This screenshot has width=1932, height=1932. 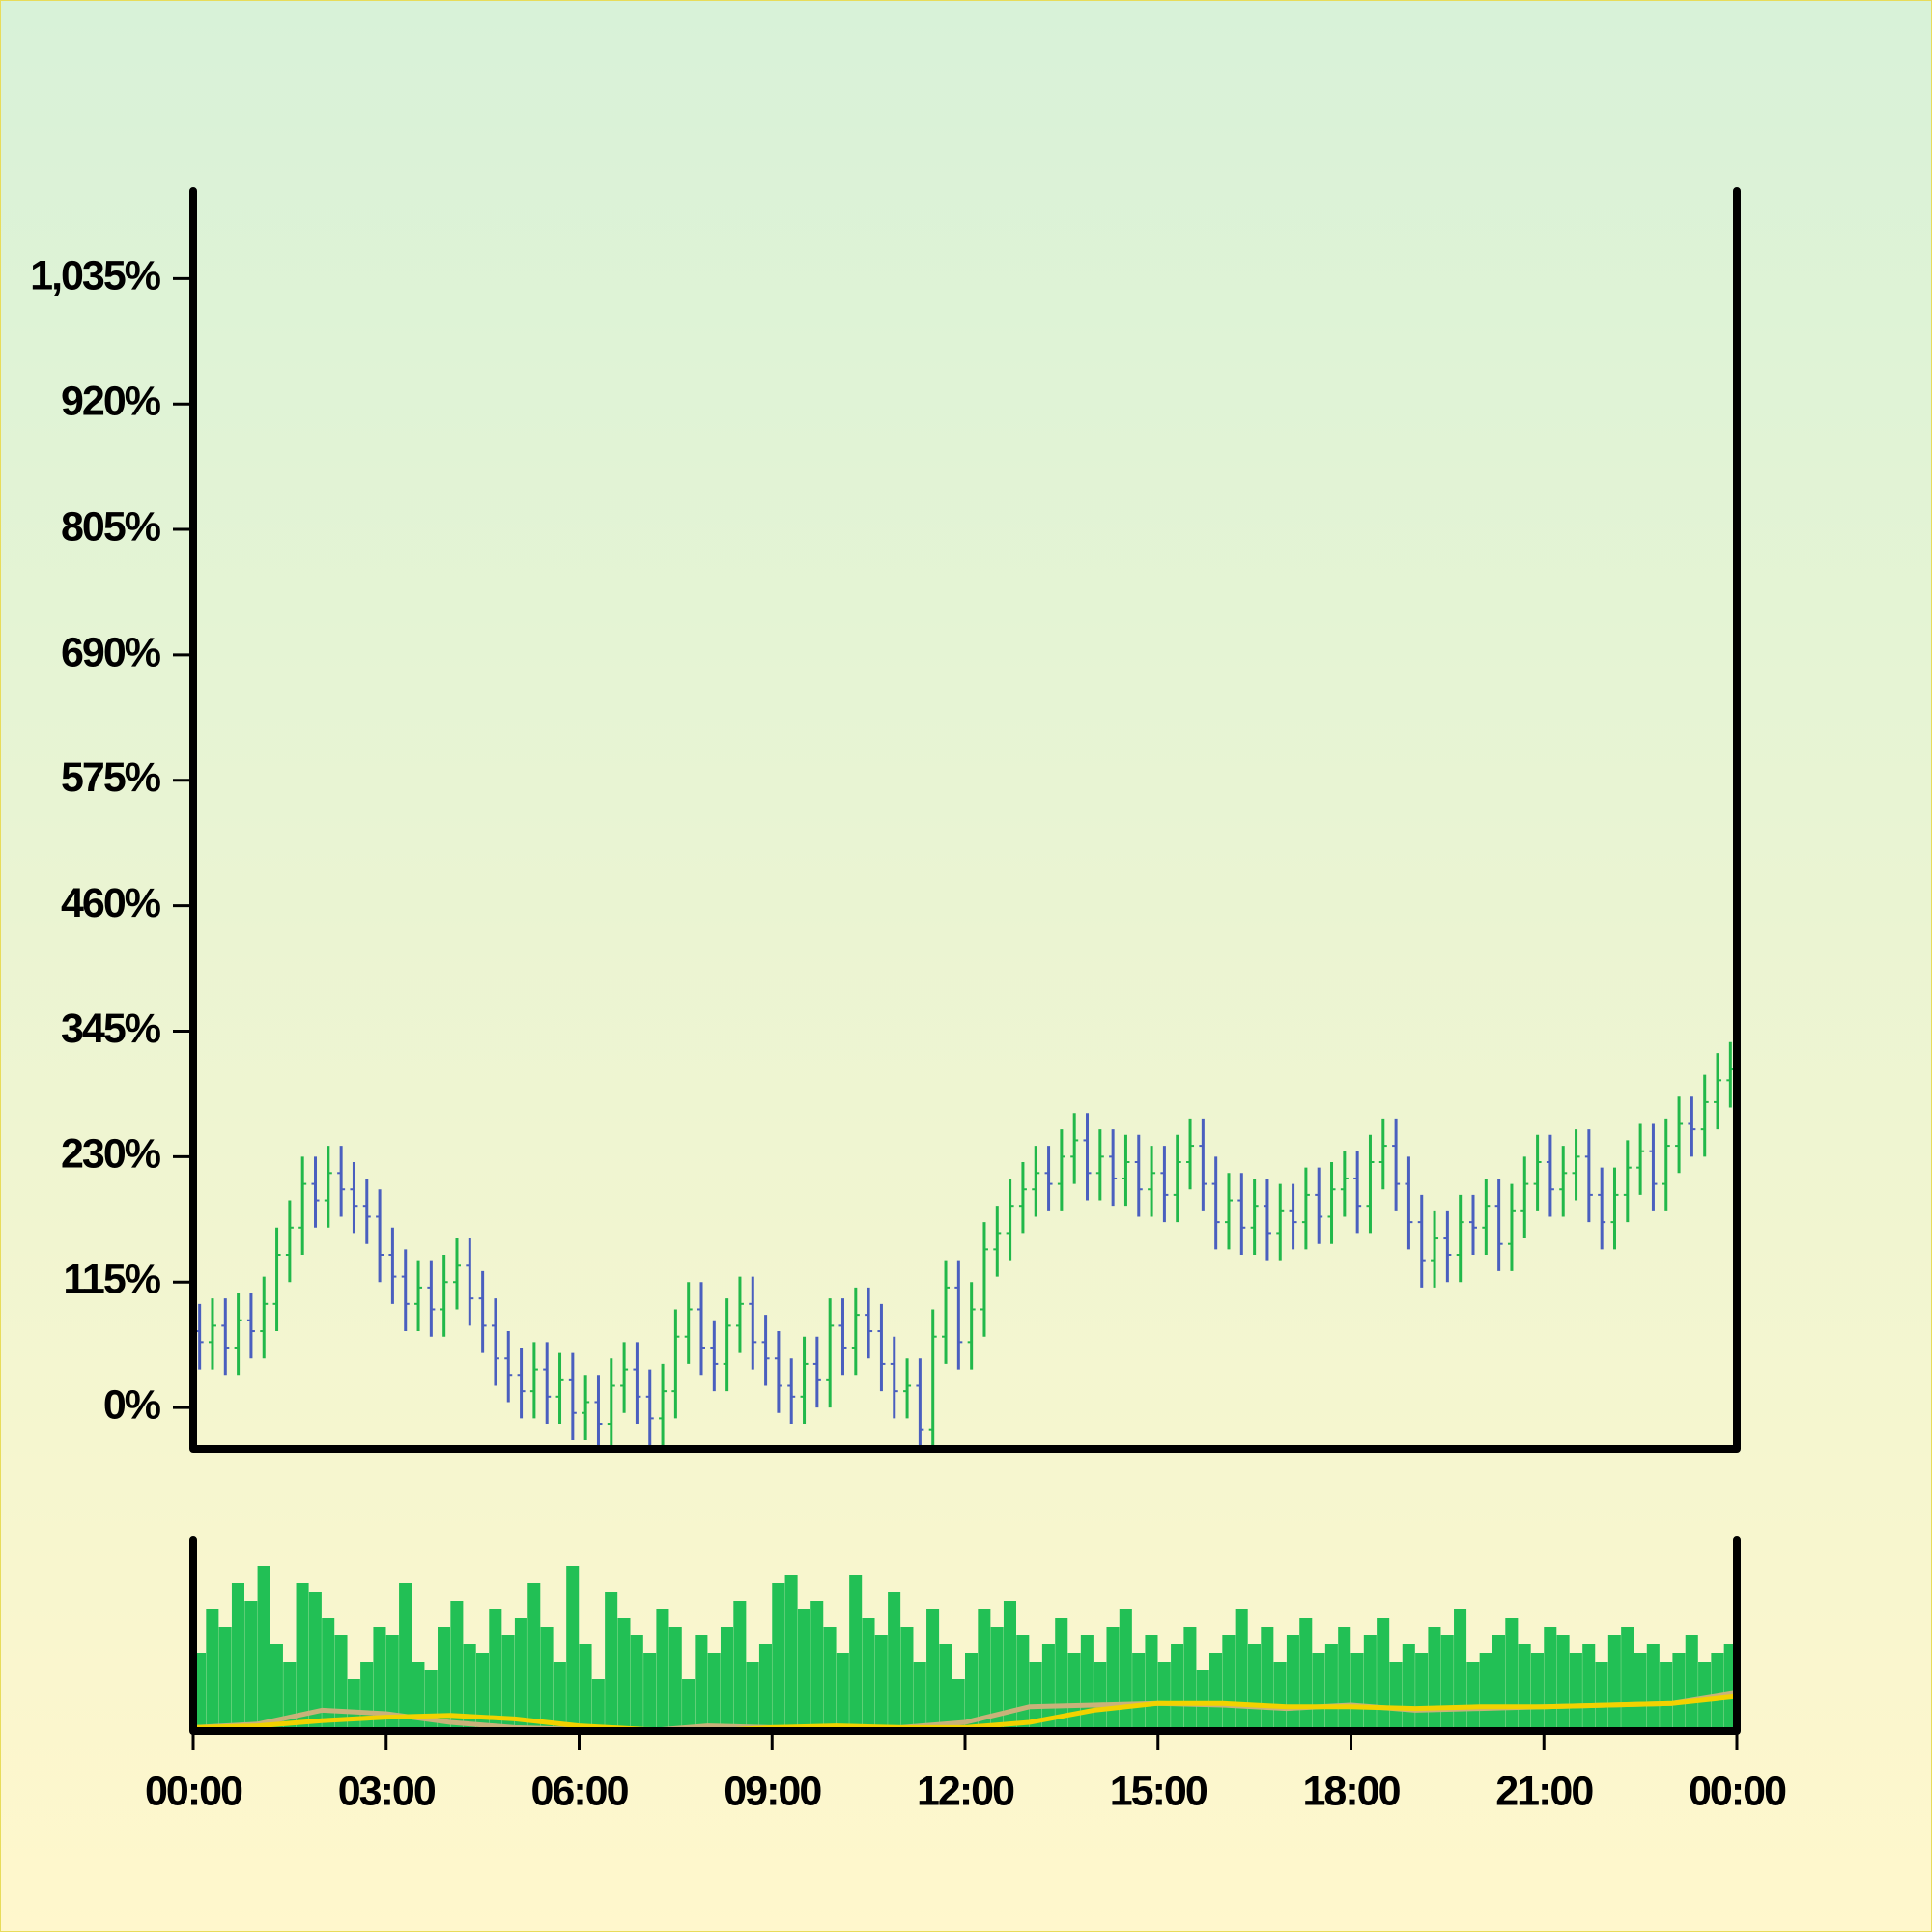 What do you see at coordinates (111, 402) in the screenshot?
I see `y-tick-label: 920%` at bounding box center [111, 402].